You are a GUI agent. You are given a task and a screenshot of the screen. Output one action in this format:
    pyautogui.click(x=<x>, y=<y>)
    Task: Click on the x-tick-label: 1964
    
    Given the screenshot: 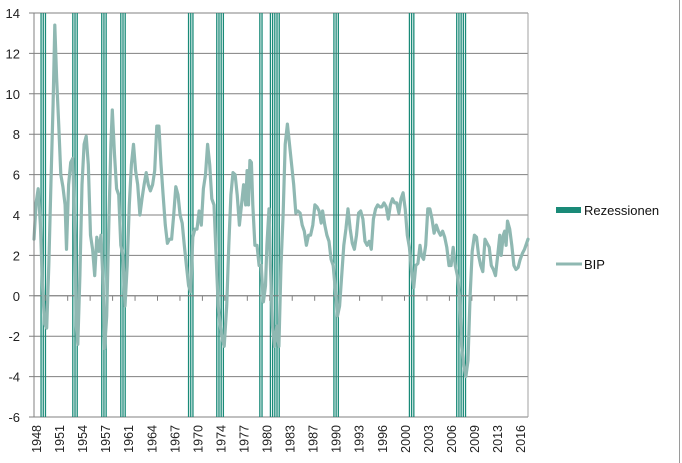 What is the action you would take?
    pyautogui.click(x=152, y=439)
    